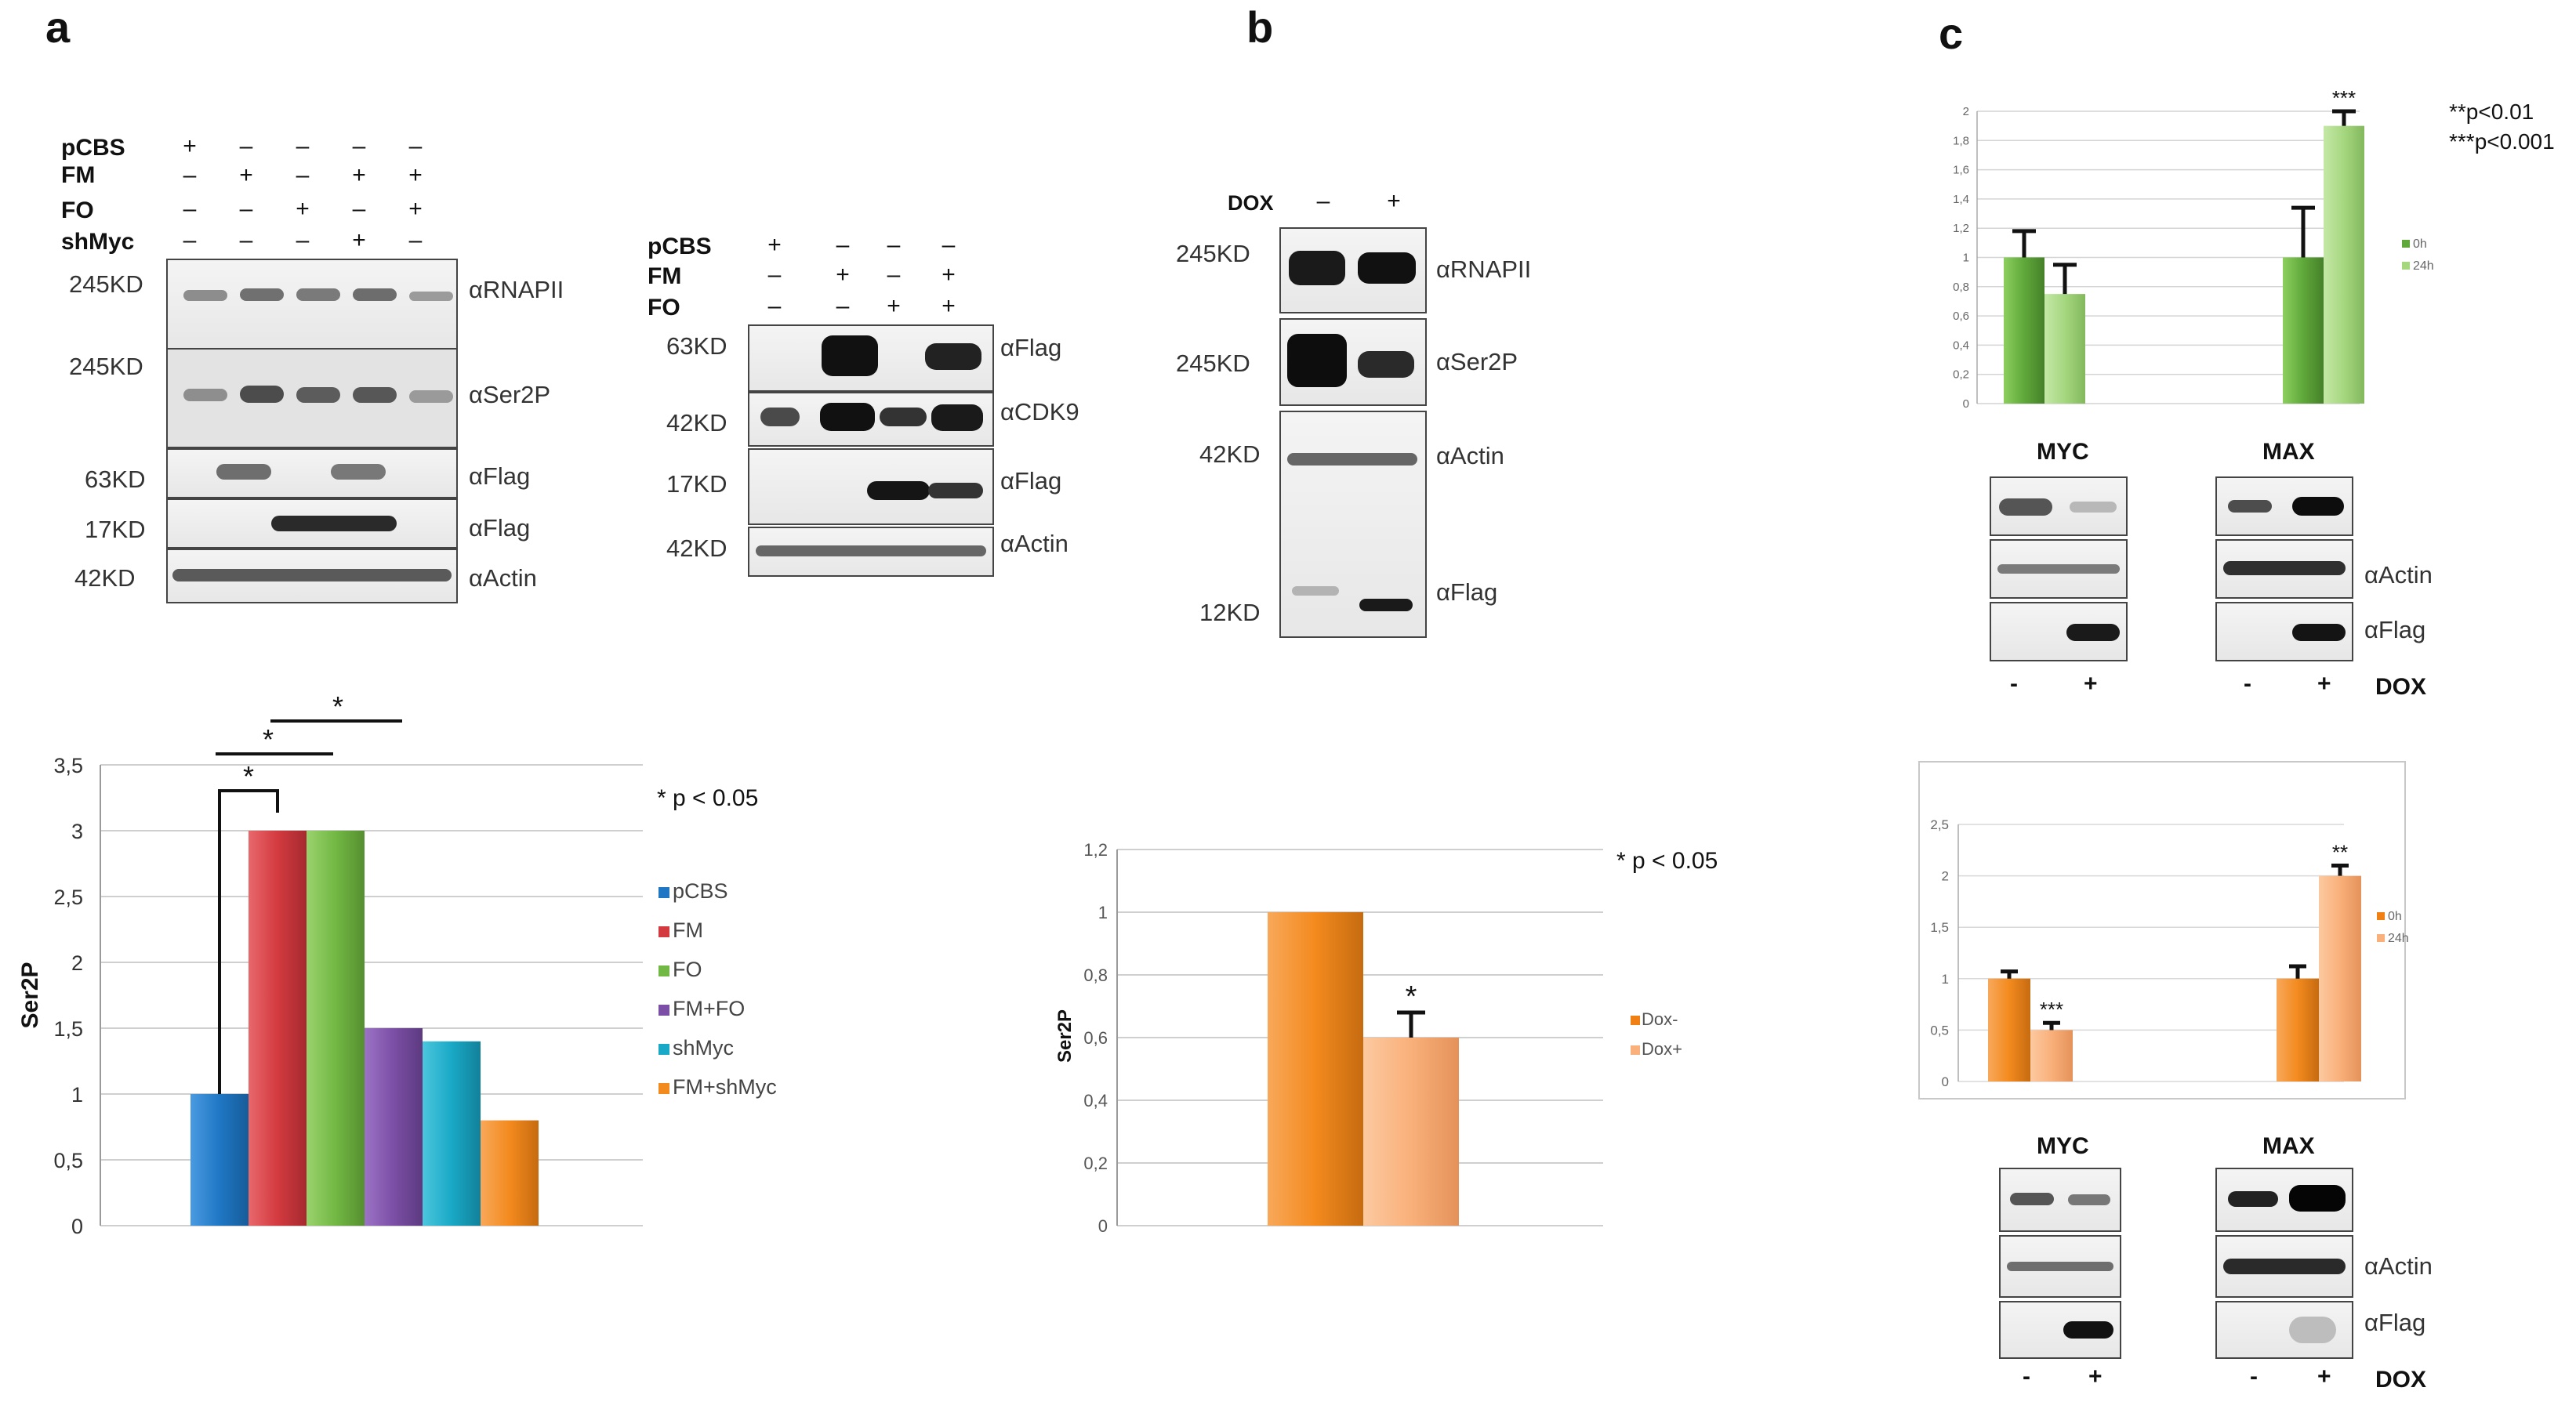 The width and height of the screenshot is (2576, 1402). I want to click on blot-title-max: MAX, so click(2288, 1146).